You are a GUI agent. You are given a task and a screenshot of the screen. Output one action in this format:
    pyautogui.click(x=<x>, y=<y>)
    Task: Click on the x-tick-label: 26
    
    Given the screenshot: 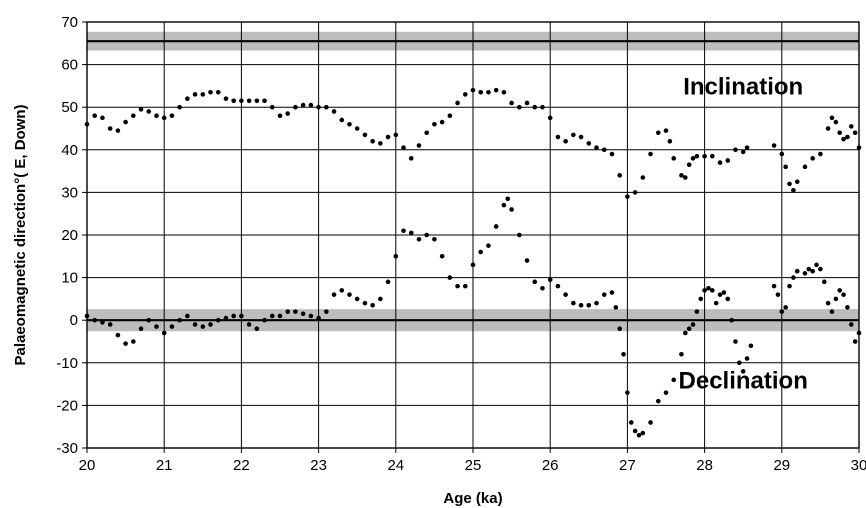 What is the action you would take?
    pyautogui.click(x=550, y=465)
    